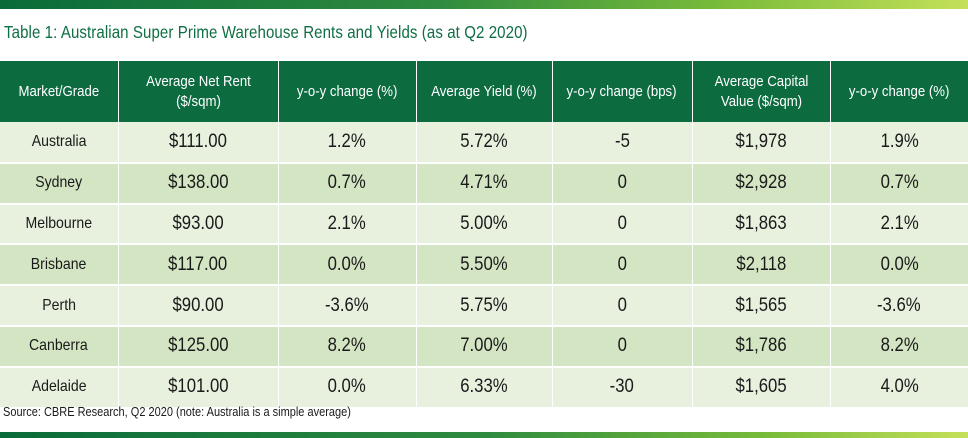 Image resolution: width=968 pixels, height=438 pixels. I want to click on table-cell: -30, so click(622, 387).